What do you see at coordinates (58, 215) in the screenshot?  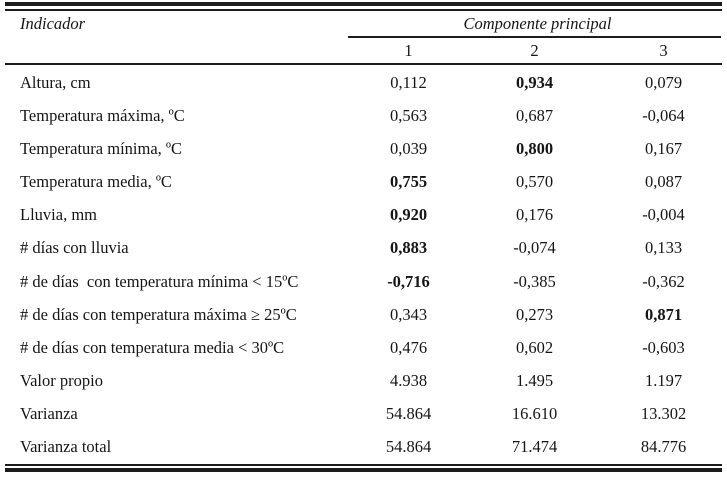 I see `row-label: Lluvia, mm` at bounding box center [58, 215].